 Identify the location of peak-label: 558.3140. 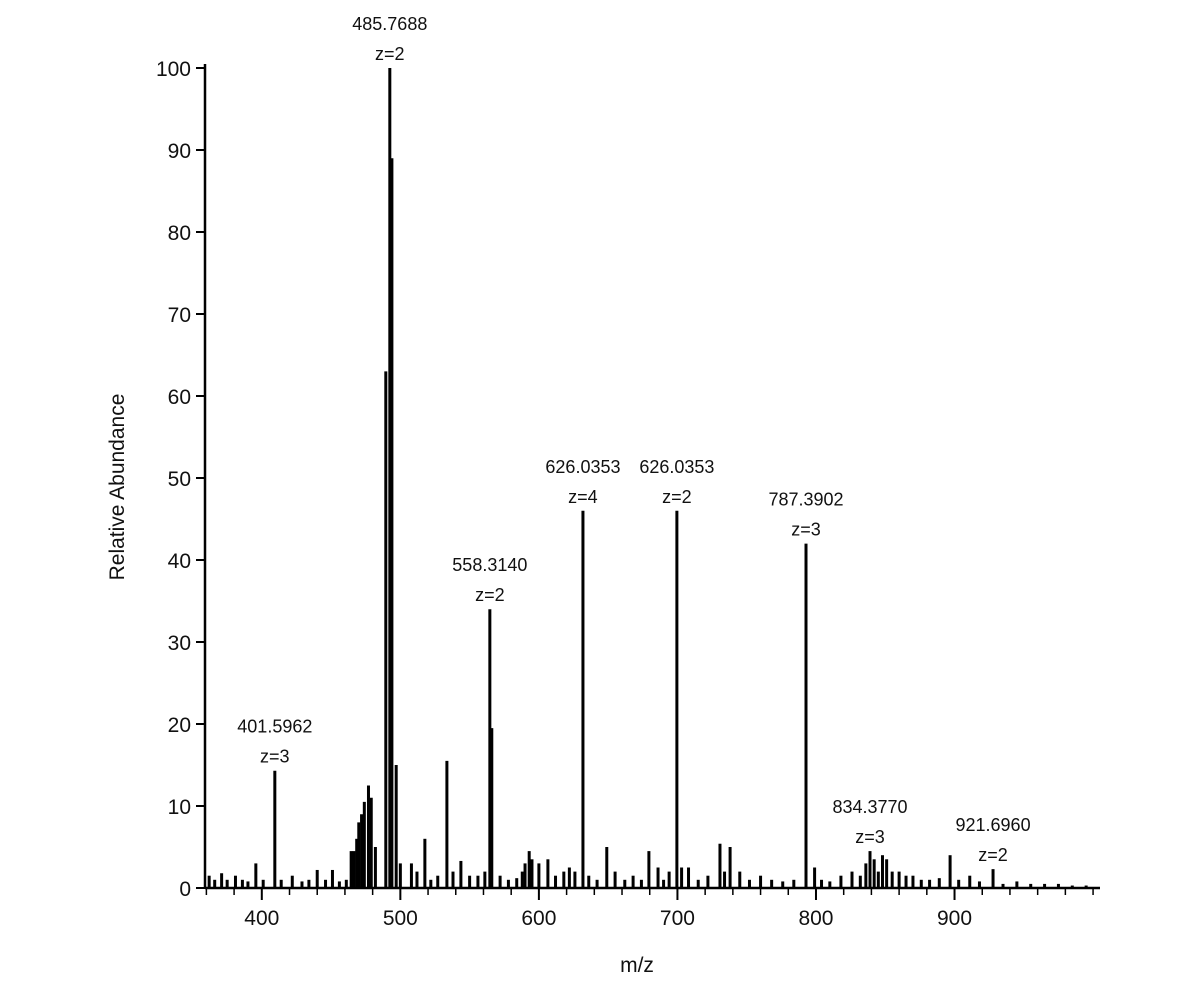
(489, 565).